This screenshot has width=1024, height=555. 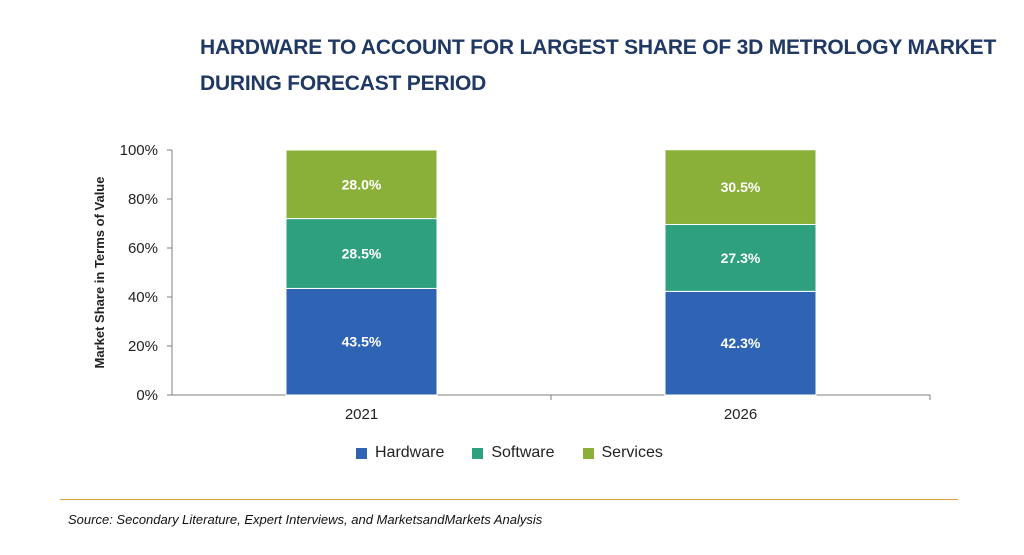 What do you see at coordinates (361, 453) in the screenshot?
I see `legend-swatch-hardware` at bounding box center [361, 453].